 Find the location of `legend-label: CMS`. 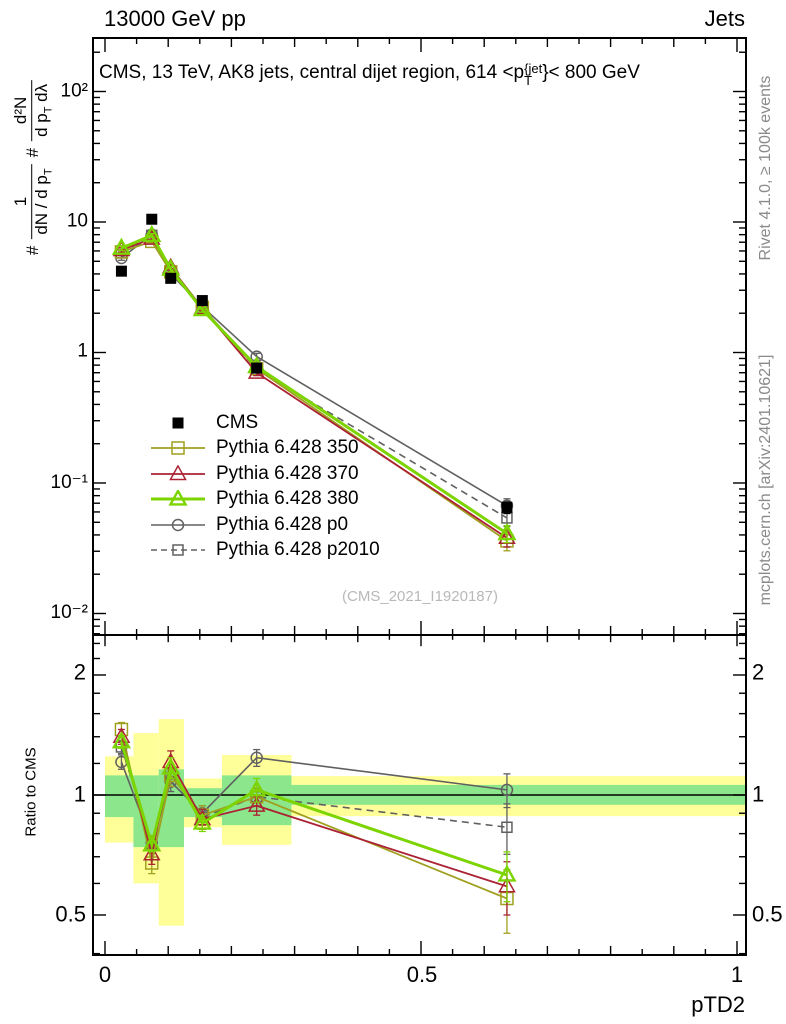

legend-label: CMS is located at coordinates (237, 422).